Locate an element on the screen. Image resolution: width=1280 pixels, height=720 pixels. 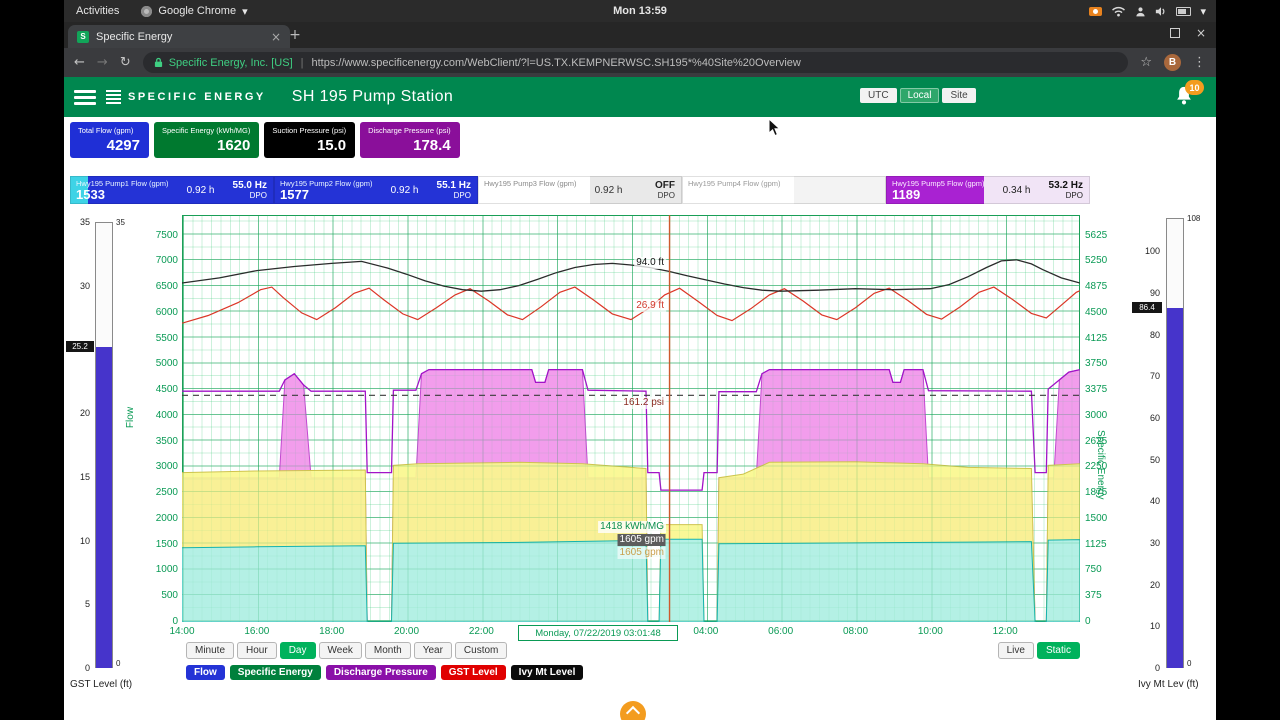
tz-button-local: Local is located at coordinates (919, 95).